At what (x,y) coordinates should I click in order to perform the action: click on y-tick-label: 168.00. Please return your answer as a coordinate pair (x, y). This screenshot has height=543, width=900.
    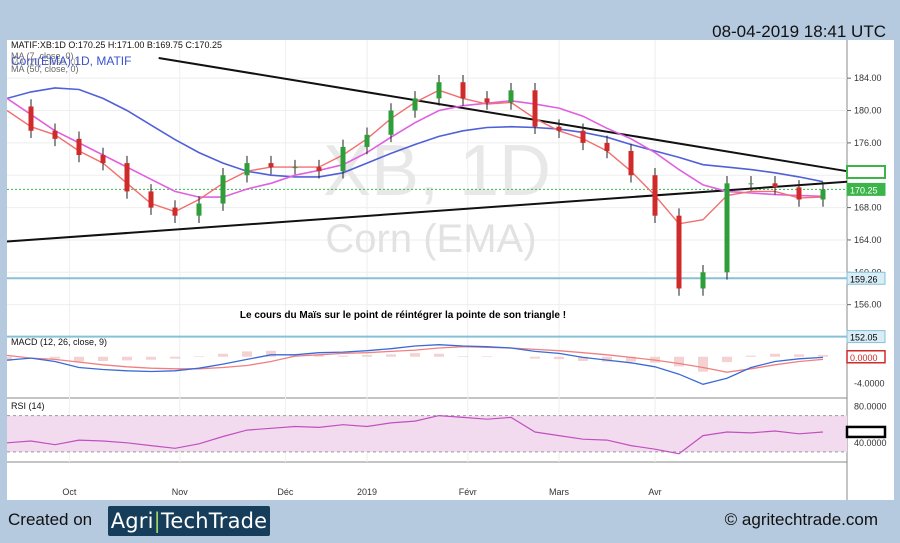
    Looking at the image, I should click on (868, 208).